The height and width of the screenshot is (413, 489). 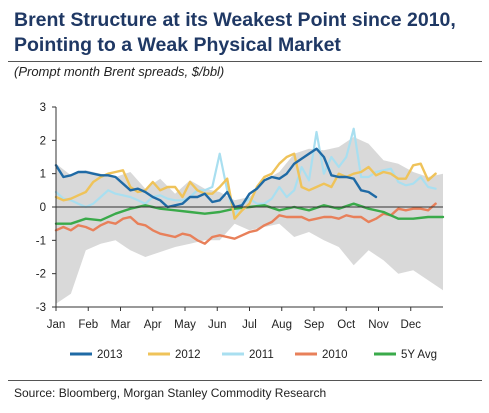 What do you see at coordinates (248, 355) in the screenshot?
I see `legend-item-2011: 2011` at bounding box center [248, 355].